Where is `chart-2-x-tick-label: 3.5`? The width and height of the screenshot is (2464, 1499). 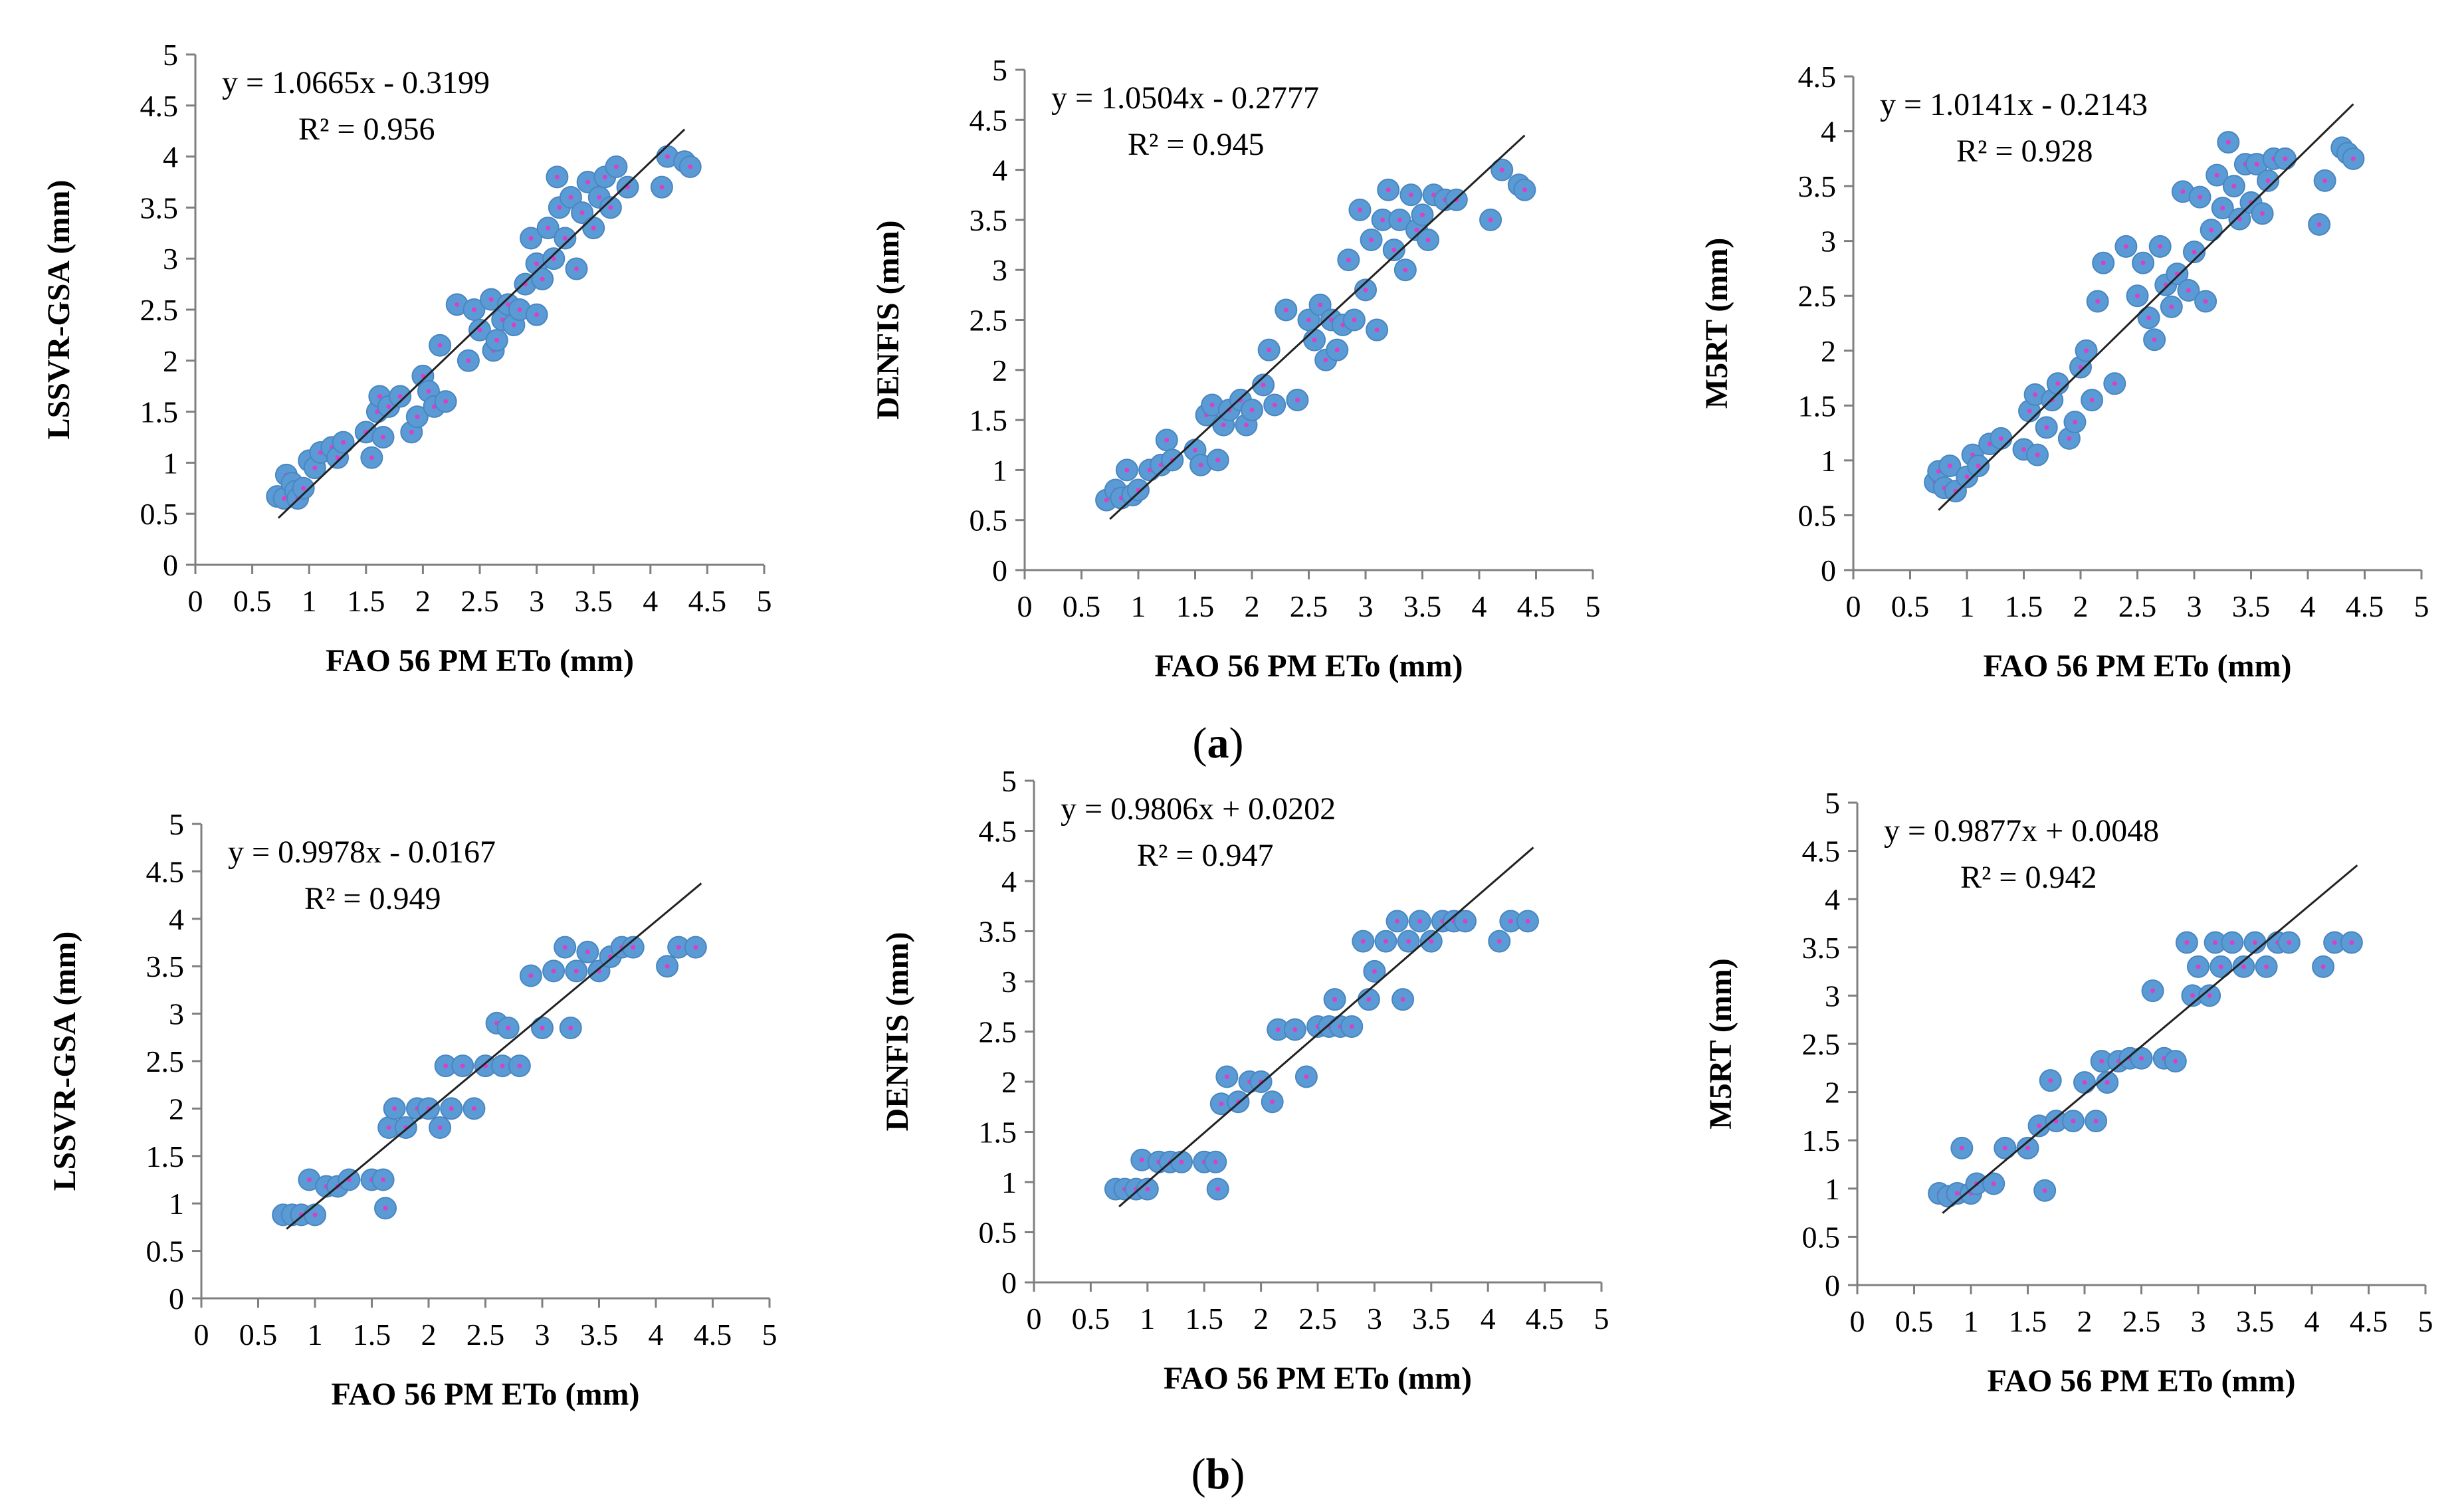 chart-2-x-tick-label: 3.5 is located at coordinates (1422, 606).